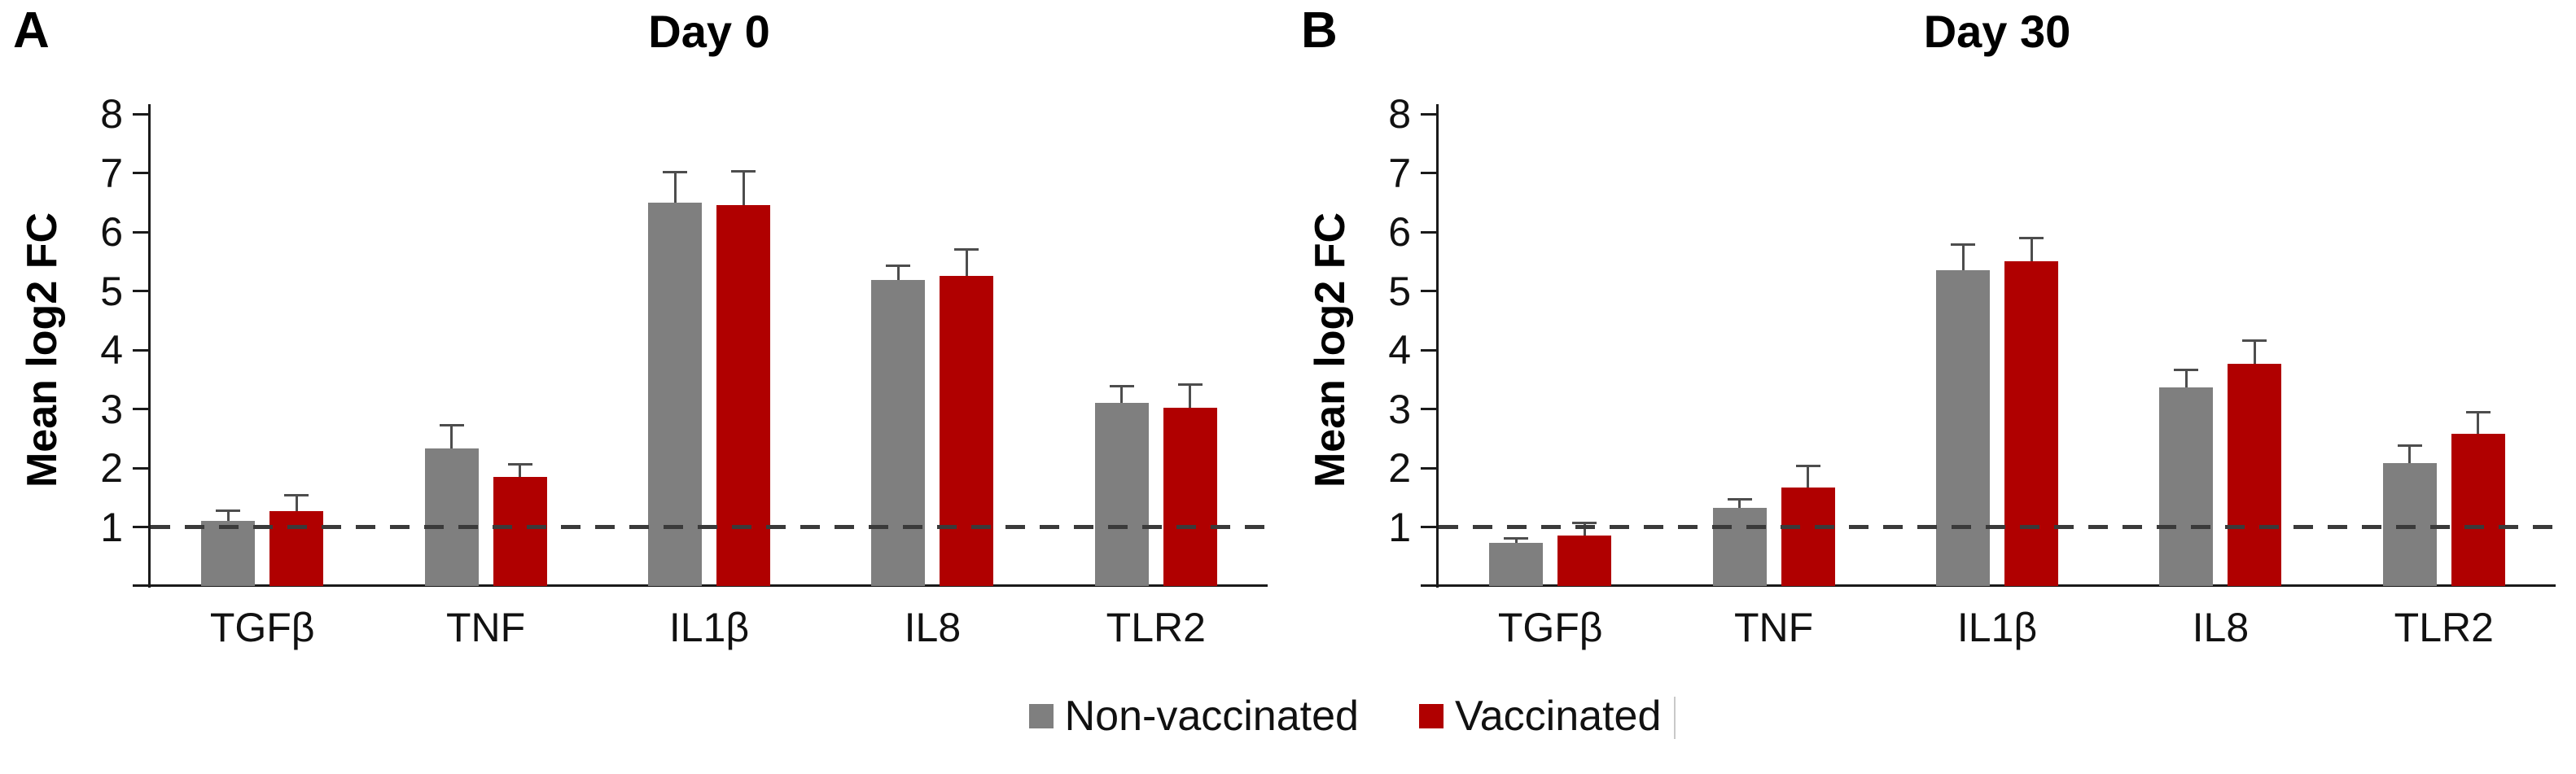  Describe the element at coordinates (709, 31) in the screenshot. I see `chart-title-day0: Day 0` at that location.